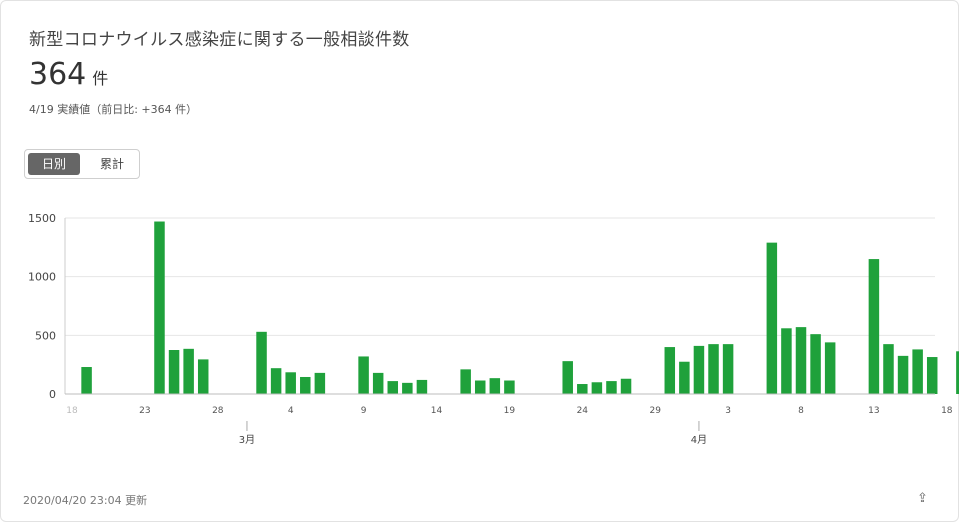  Describe the element at coordinates (54, 164) in the screenshot. I see `daily-button: 日別` at that location.